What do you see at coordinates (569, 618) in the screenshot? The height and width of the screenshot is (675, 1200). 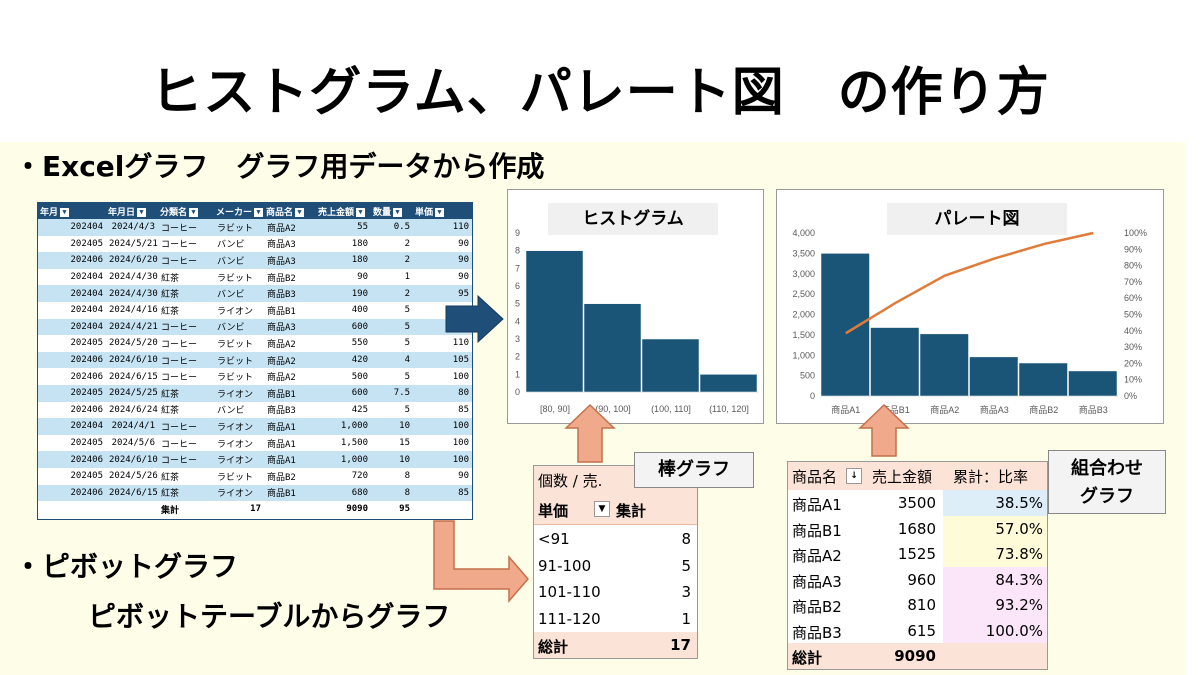 I see `pivot-row-key: 111-120` at bounding box center [569, 618].